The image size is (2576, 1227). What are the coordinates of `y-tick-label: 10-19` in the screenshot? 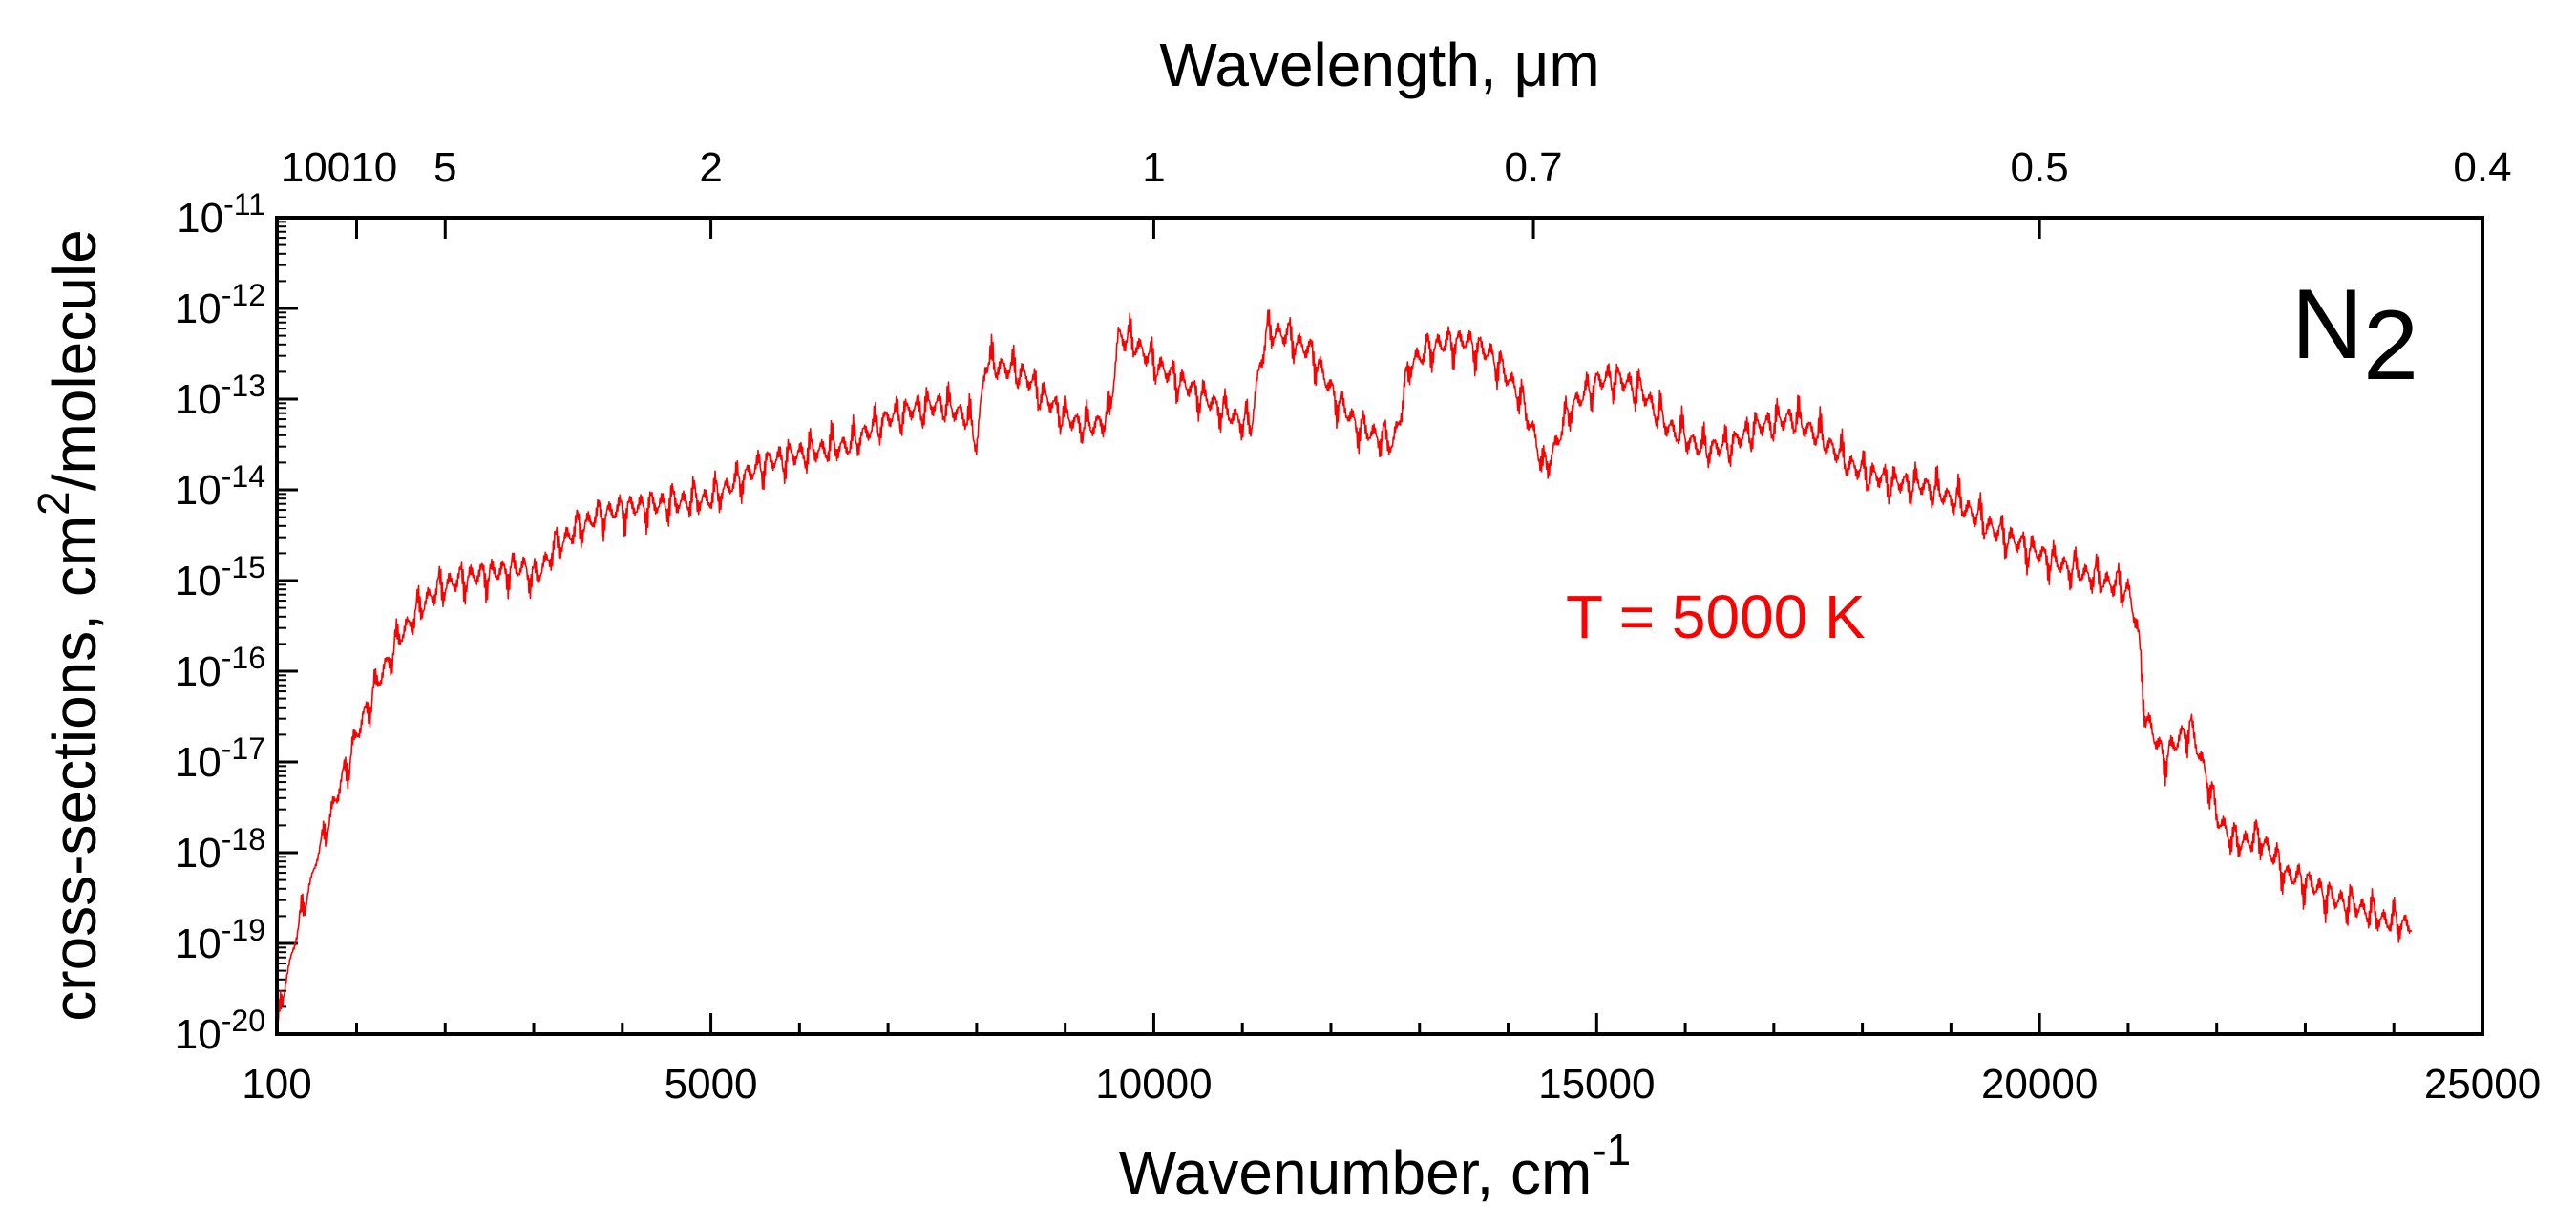 It's located at (220, 940).